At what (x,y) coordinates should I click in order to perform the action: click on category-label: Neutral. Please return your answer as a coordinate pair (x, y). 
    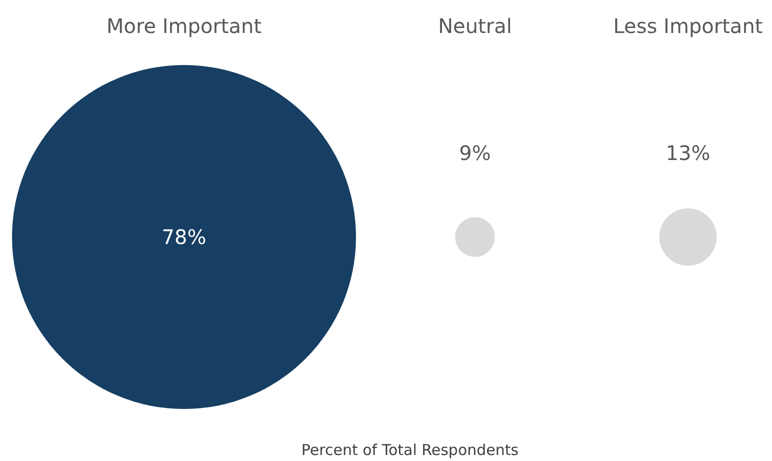
    Looking at the image, I should click on (475, 26).